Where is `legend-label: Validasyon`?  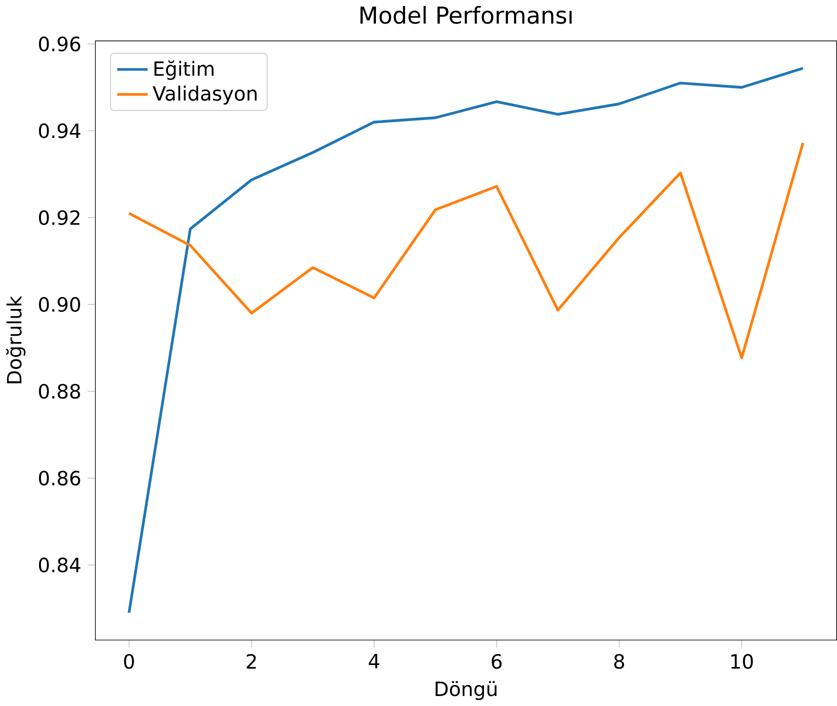
legend-label: Validasyon is located at coordinates (204, 95).